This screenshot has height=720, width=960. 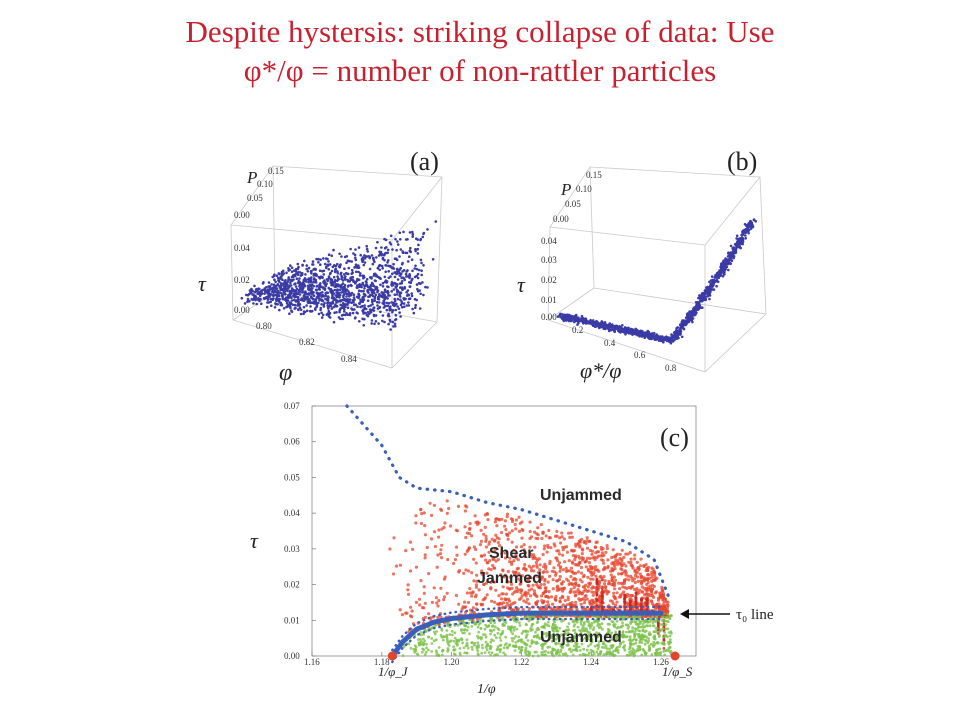 I want to click on panel-b-p-tick: 0.10, so click(x=584, y=189).